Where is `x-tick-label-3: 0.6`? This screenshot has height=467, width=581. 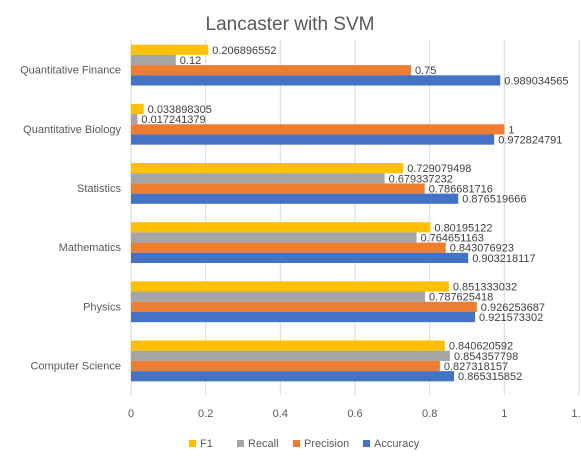 x-tick-label-3: 0.6 is located at coordinates (354, 414).